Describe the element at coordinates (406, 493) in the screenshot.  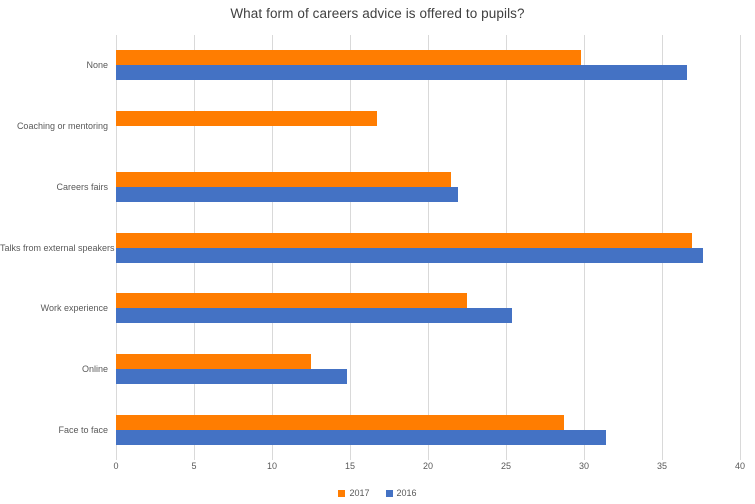
I see `legend-label: 2016` at that location.